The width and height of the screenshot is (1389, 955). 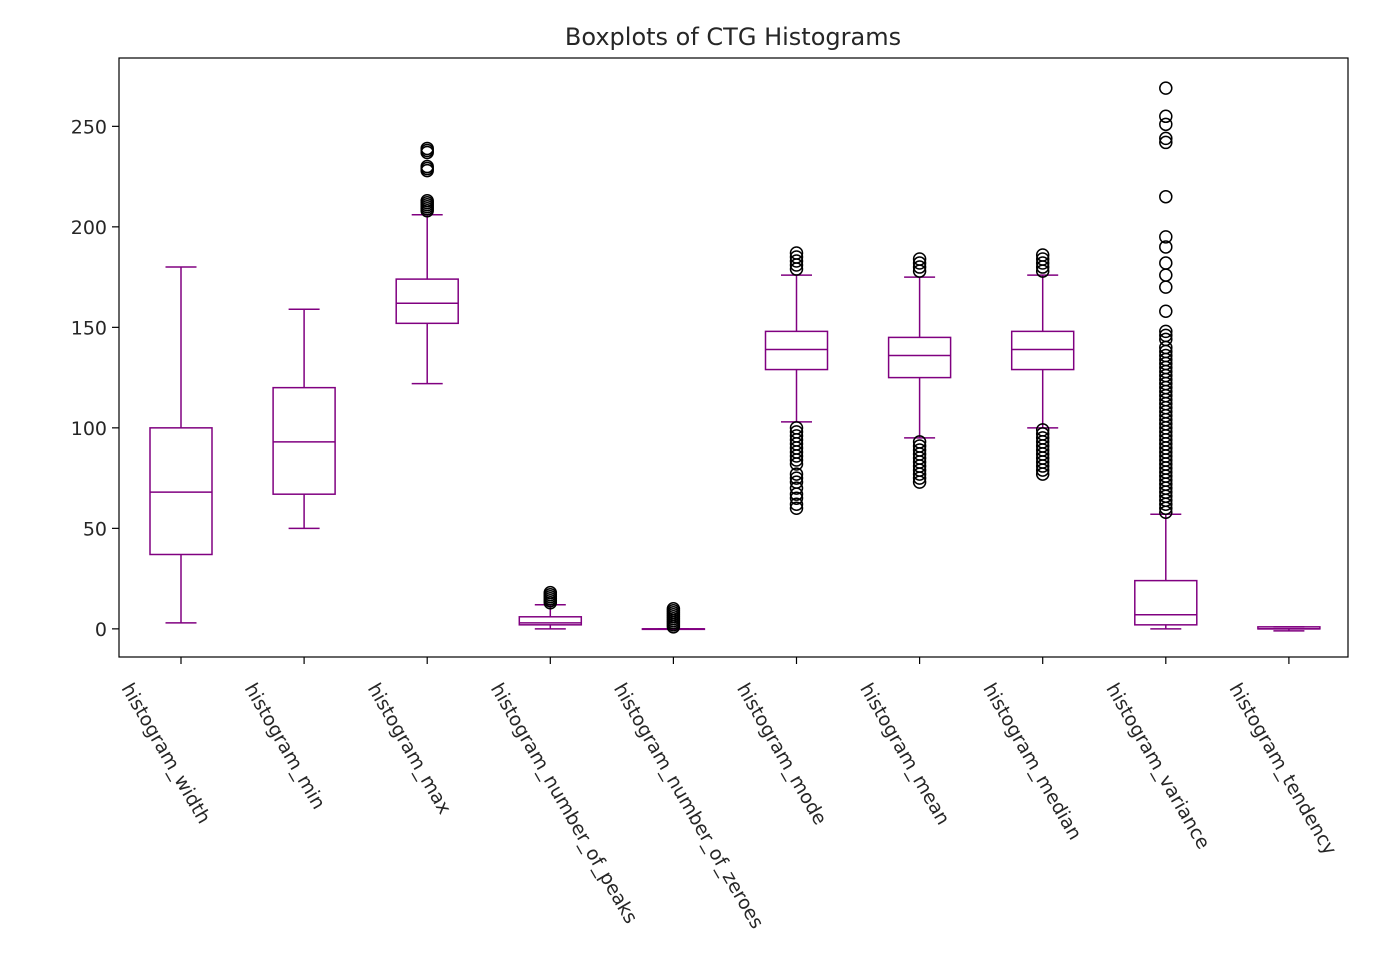 I want to click on box-histogram-variance, so click(x=1166, y=355).